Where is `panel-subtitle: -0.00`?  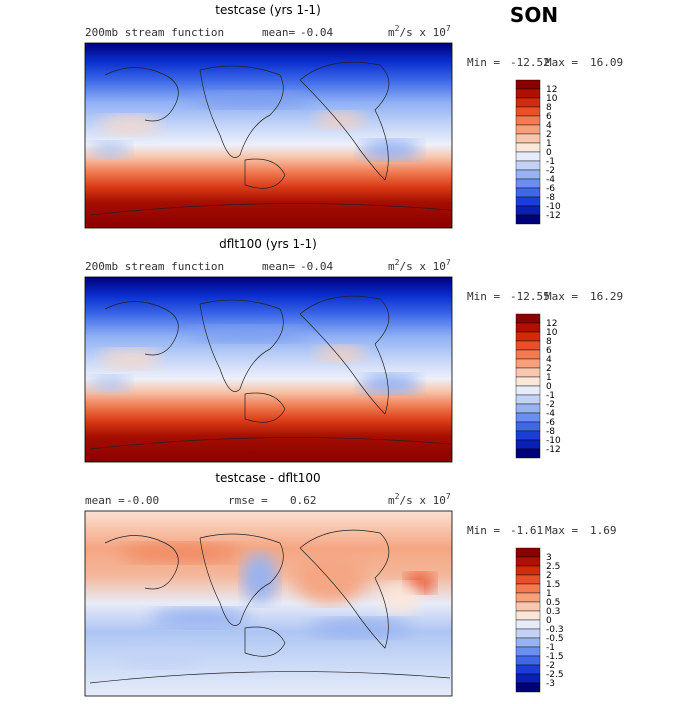
panel-subtitle: -0.00 is located at coordinates (142, 500).